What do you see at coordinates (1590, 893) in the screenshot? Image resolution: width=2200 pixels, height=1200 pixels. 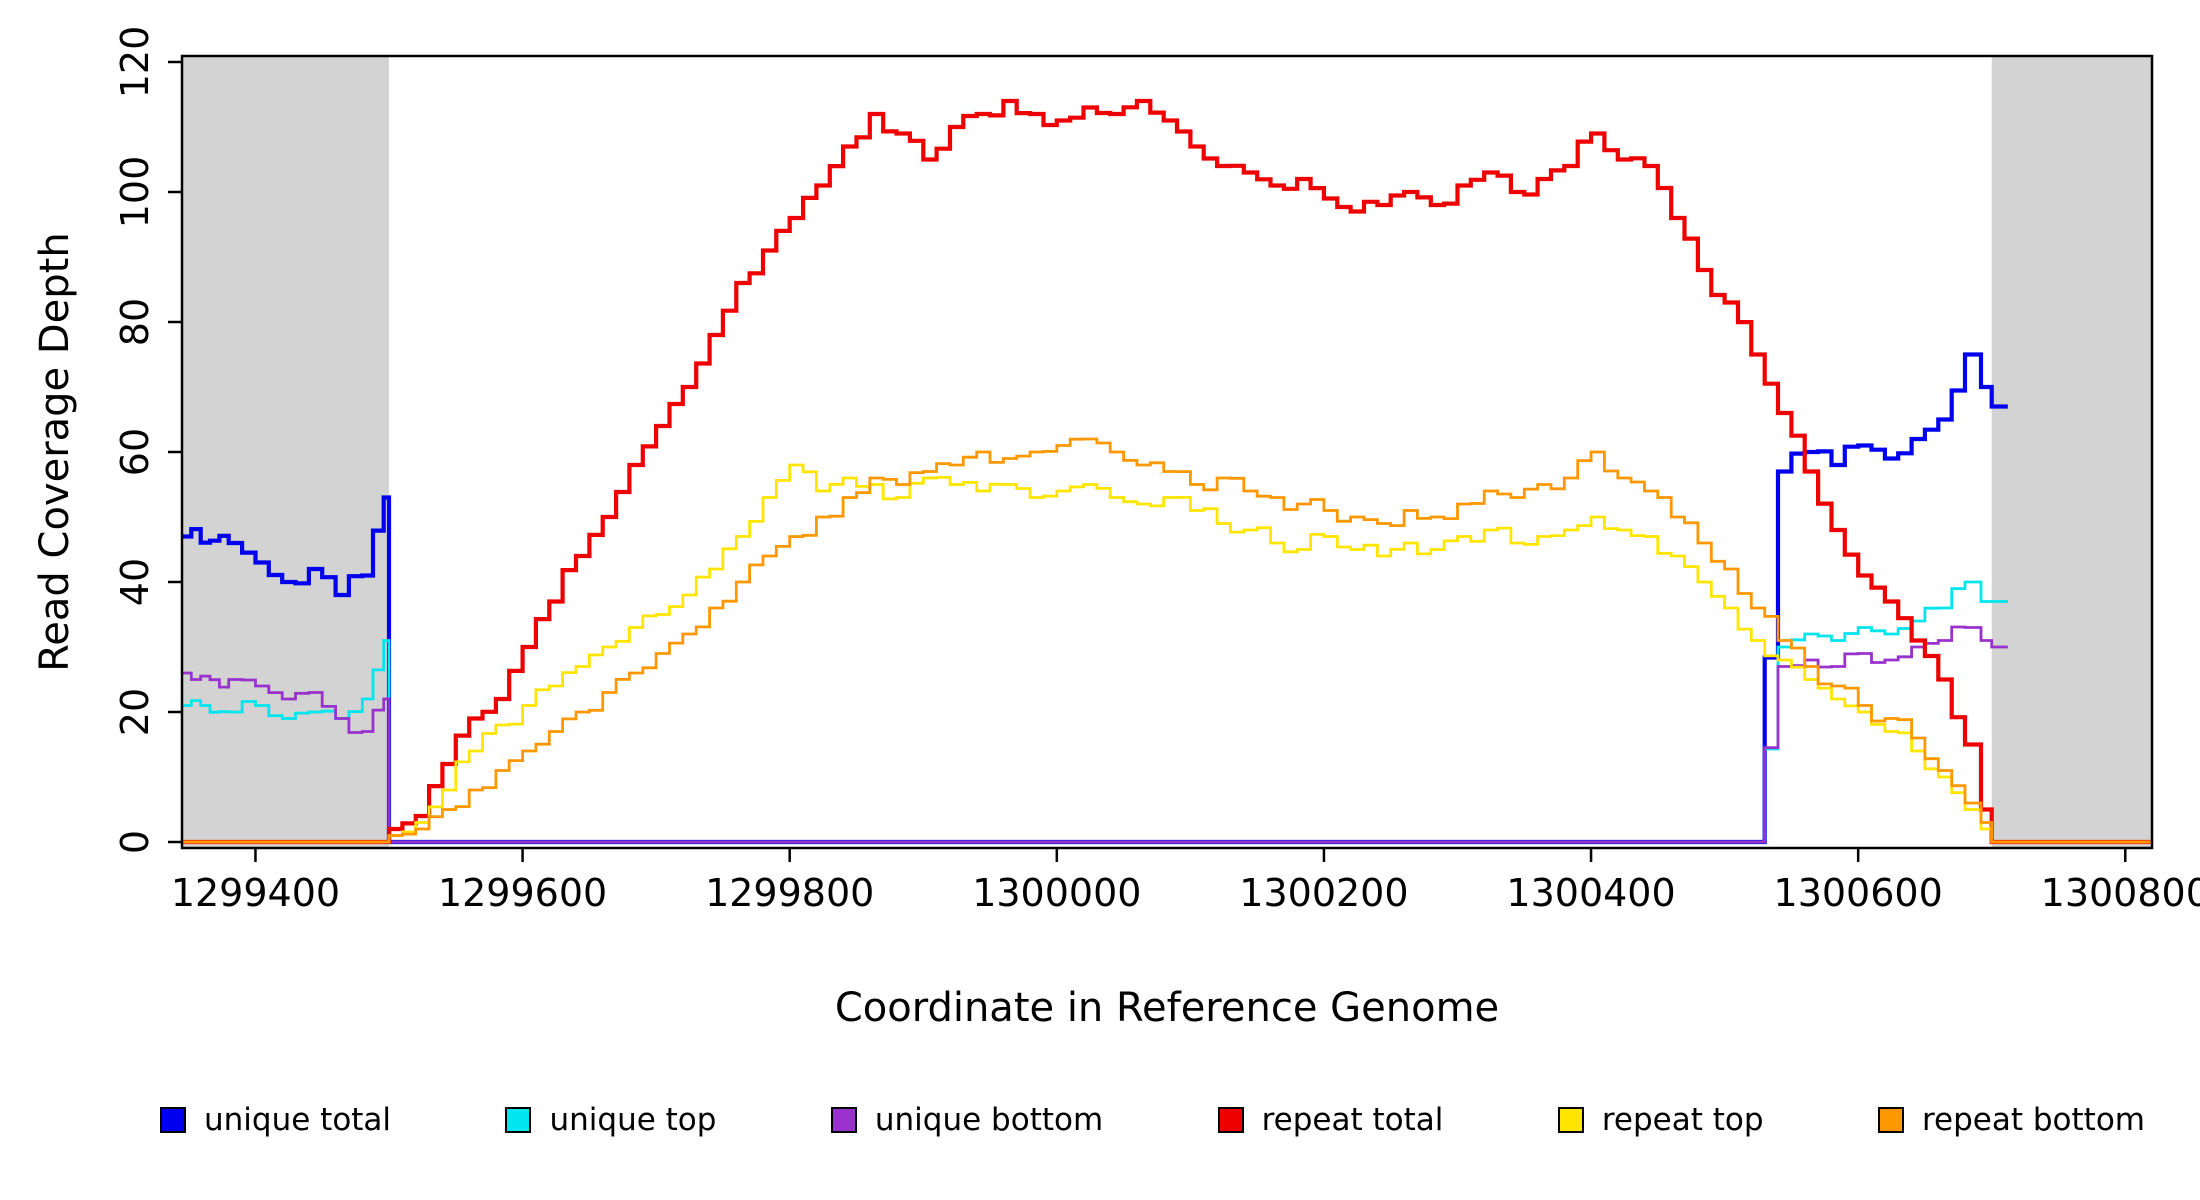 I see `x-tick-label: 1300400` at bounding box center [1590, 893].